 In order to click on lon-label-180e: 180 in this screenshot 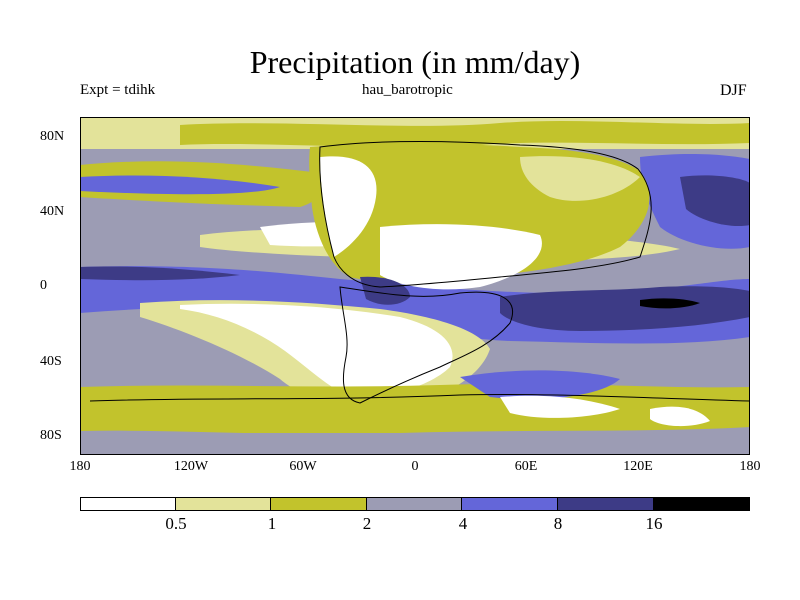, I will do `click(750, 466)`.